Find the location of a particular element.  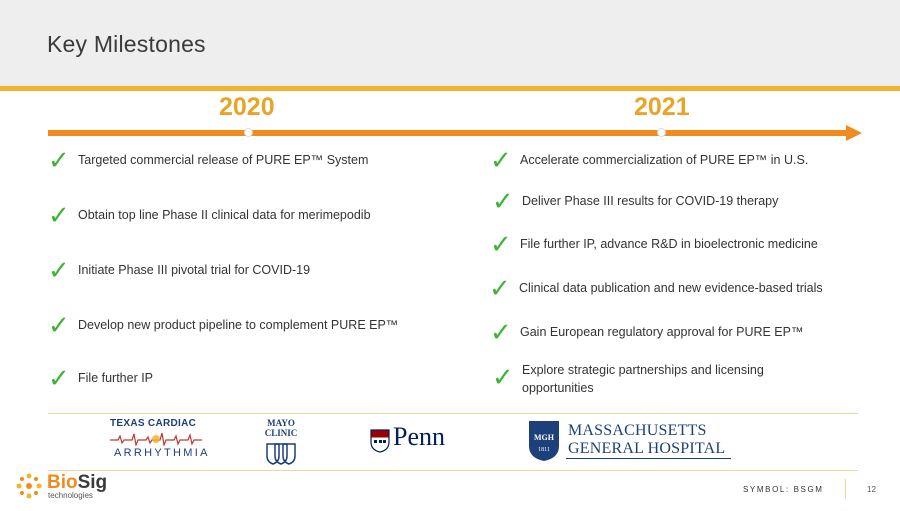

mgh-shield-icon: MGH 1811 is located at coordinates (544, 441).